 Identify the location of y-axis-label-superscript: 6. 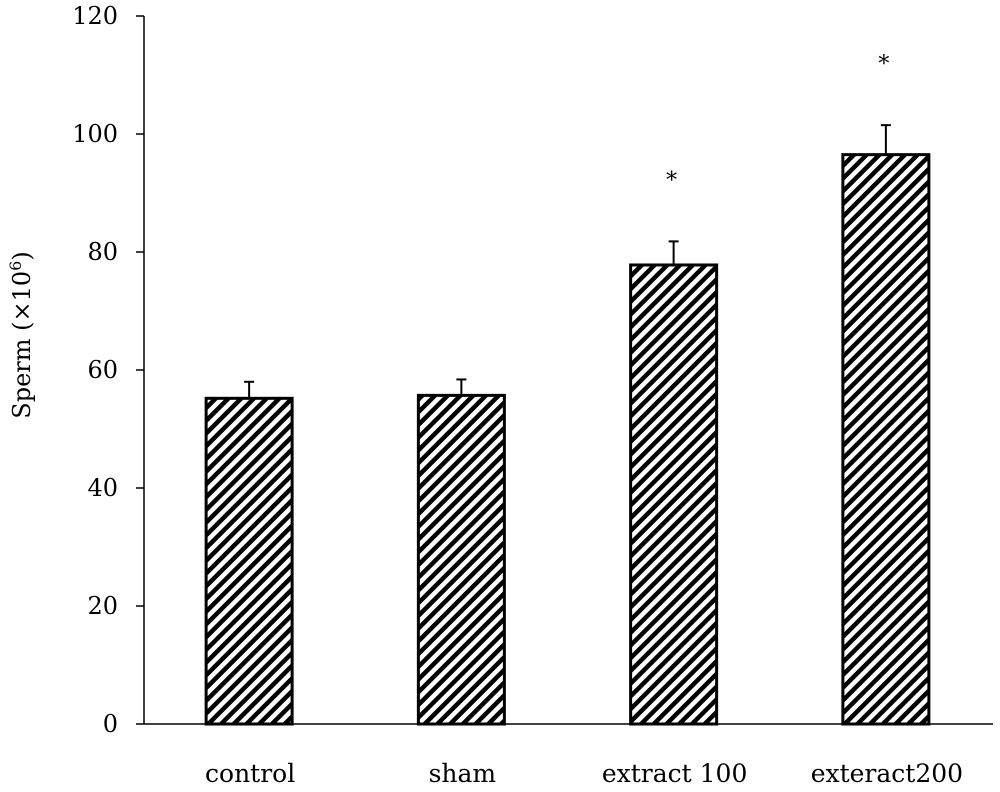
(15, 266).